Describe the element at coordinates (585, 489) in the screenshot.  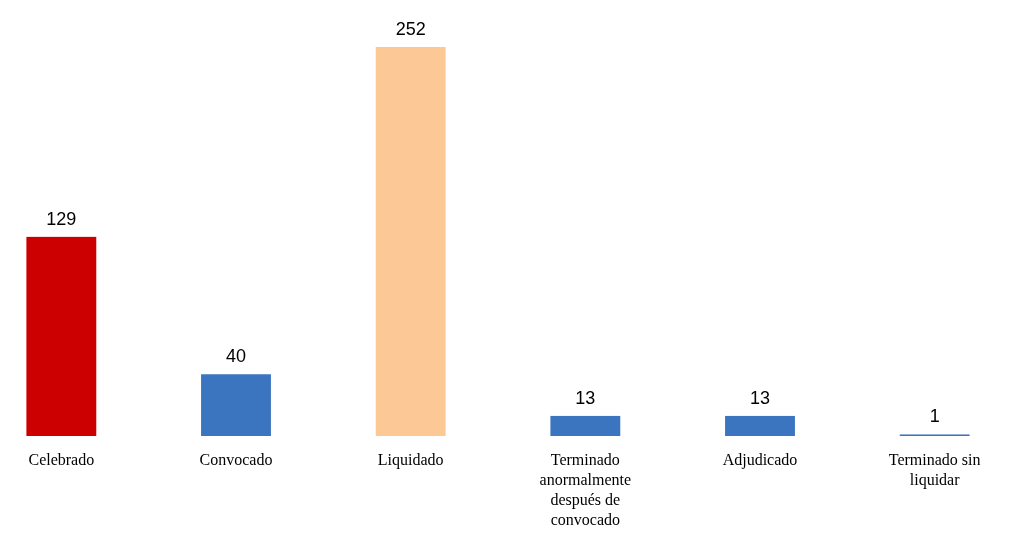
I see `x-tick-label: Terminado anormalmente después de convocado` at that location.